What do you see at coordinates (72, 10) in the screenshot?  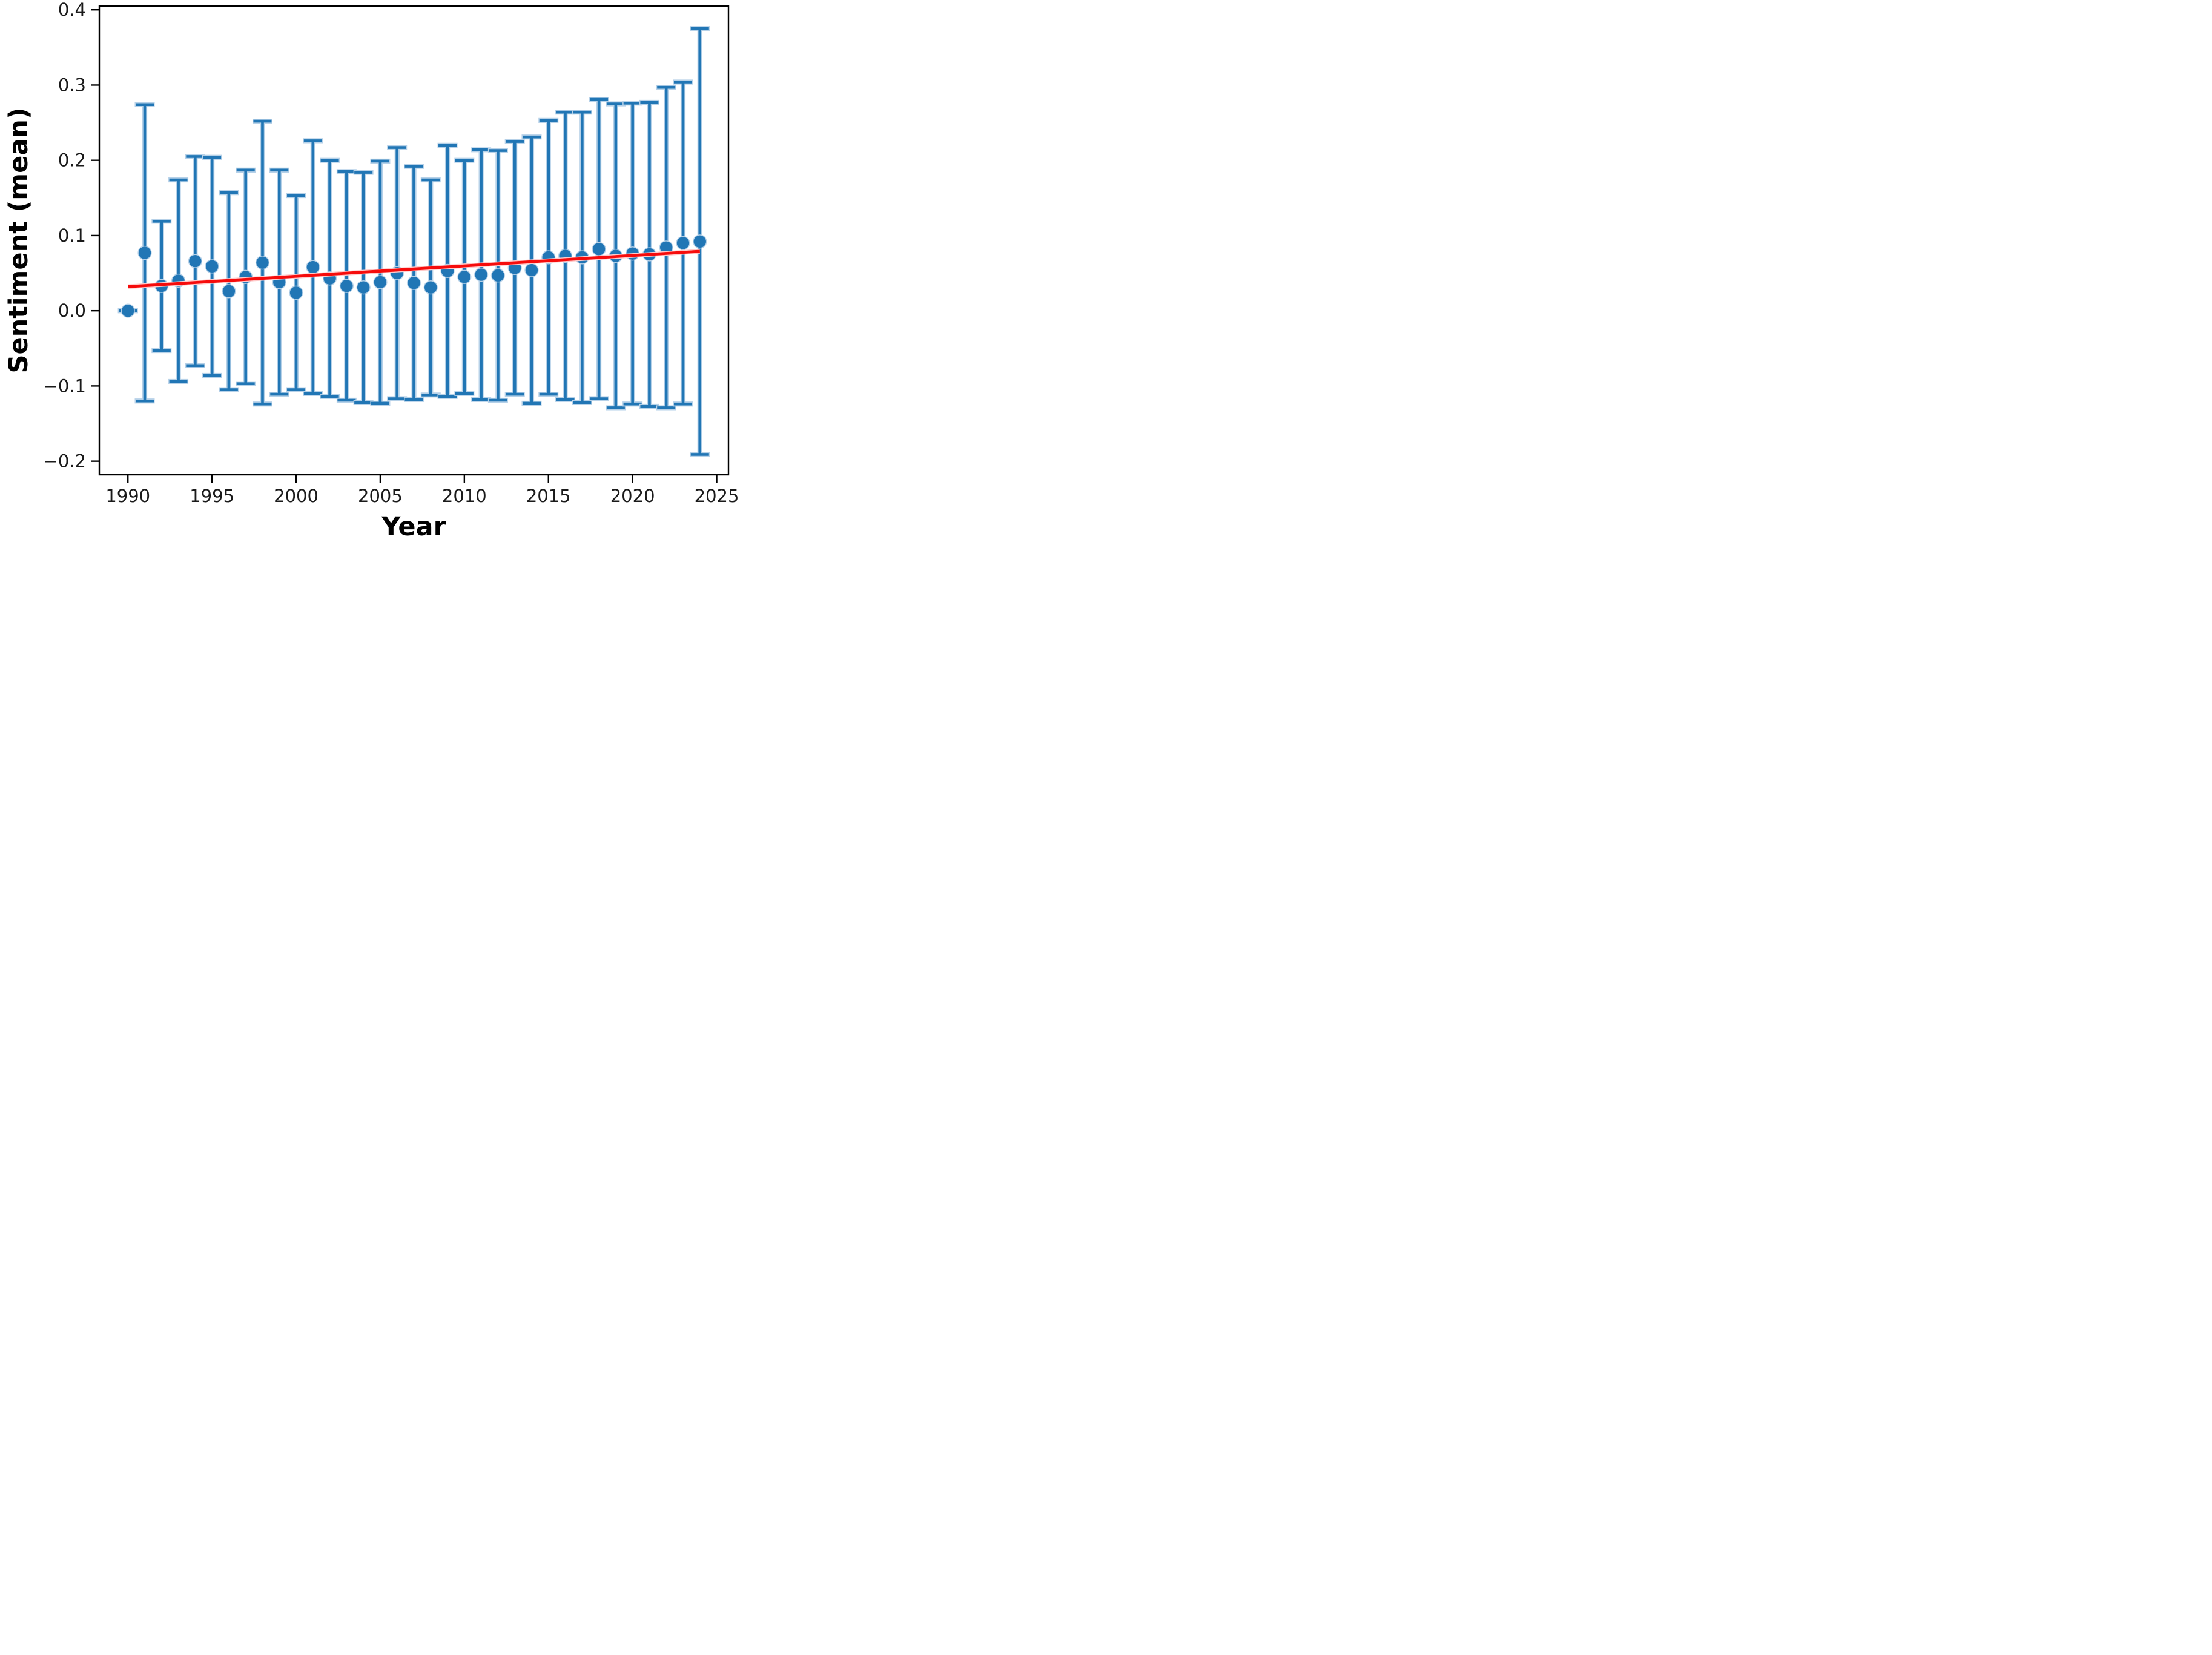 I see `y-tick-label: 0.4` at bounding box center [72, 10].